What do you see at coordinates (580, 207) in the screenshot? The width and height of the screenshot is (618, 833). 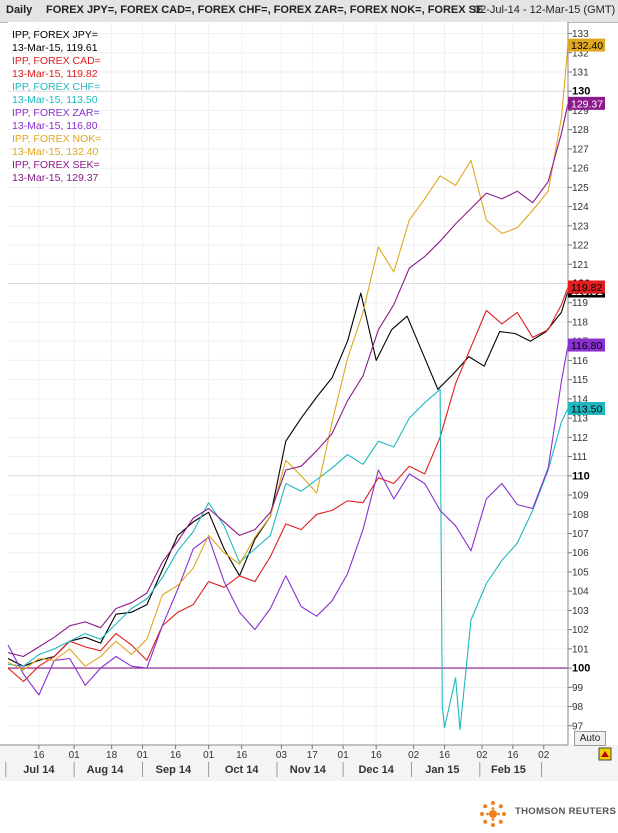 I see `y-tick-label: 124` at bounding box center [580, 207].